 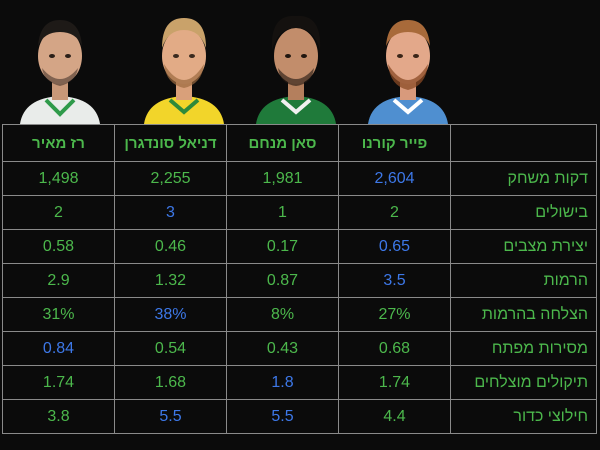 I want to click on header-corner, so click(x=523, y=143).